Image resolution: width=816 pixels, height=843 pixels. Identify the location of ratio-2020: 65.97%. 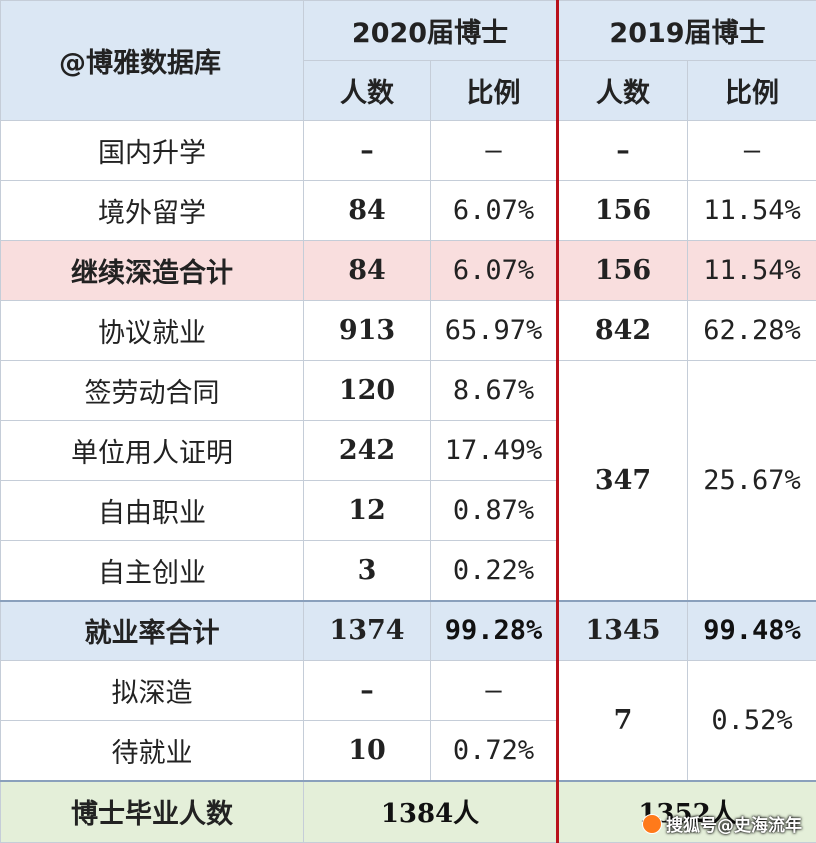
(494, 331).